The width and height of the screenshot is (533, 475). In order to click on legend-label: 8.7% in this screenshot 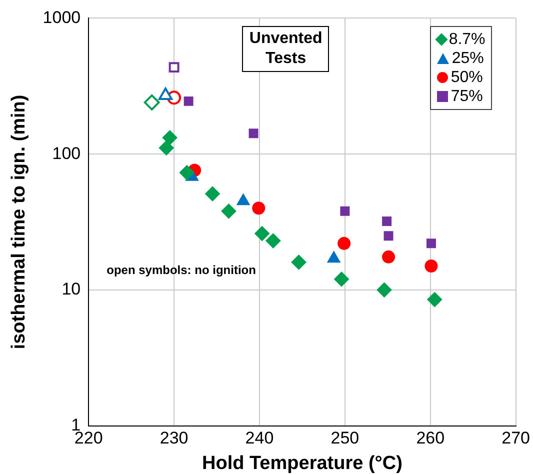, I will do `click(467, 40)`.